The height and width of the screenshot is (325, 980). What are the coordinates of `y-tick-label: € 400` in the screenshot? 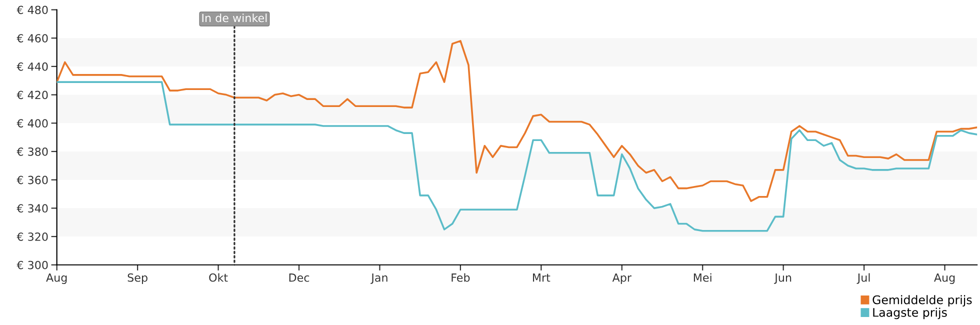 It's located at (32, 123).